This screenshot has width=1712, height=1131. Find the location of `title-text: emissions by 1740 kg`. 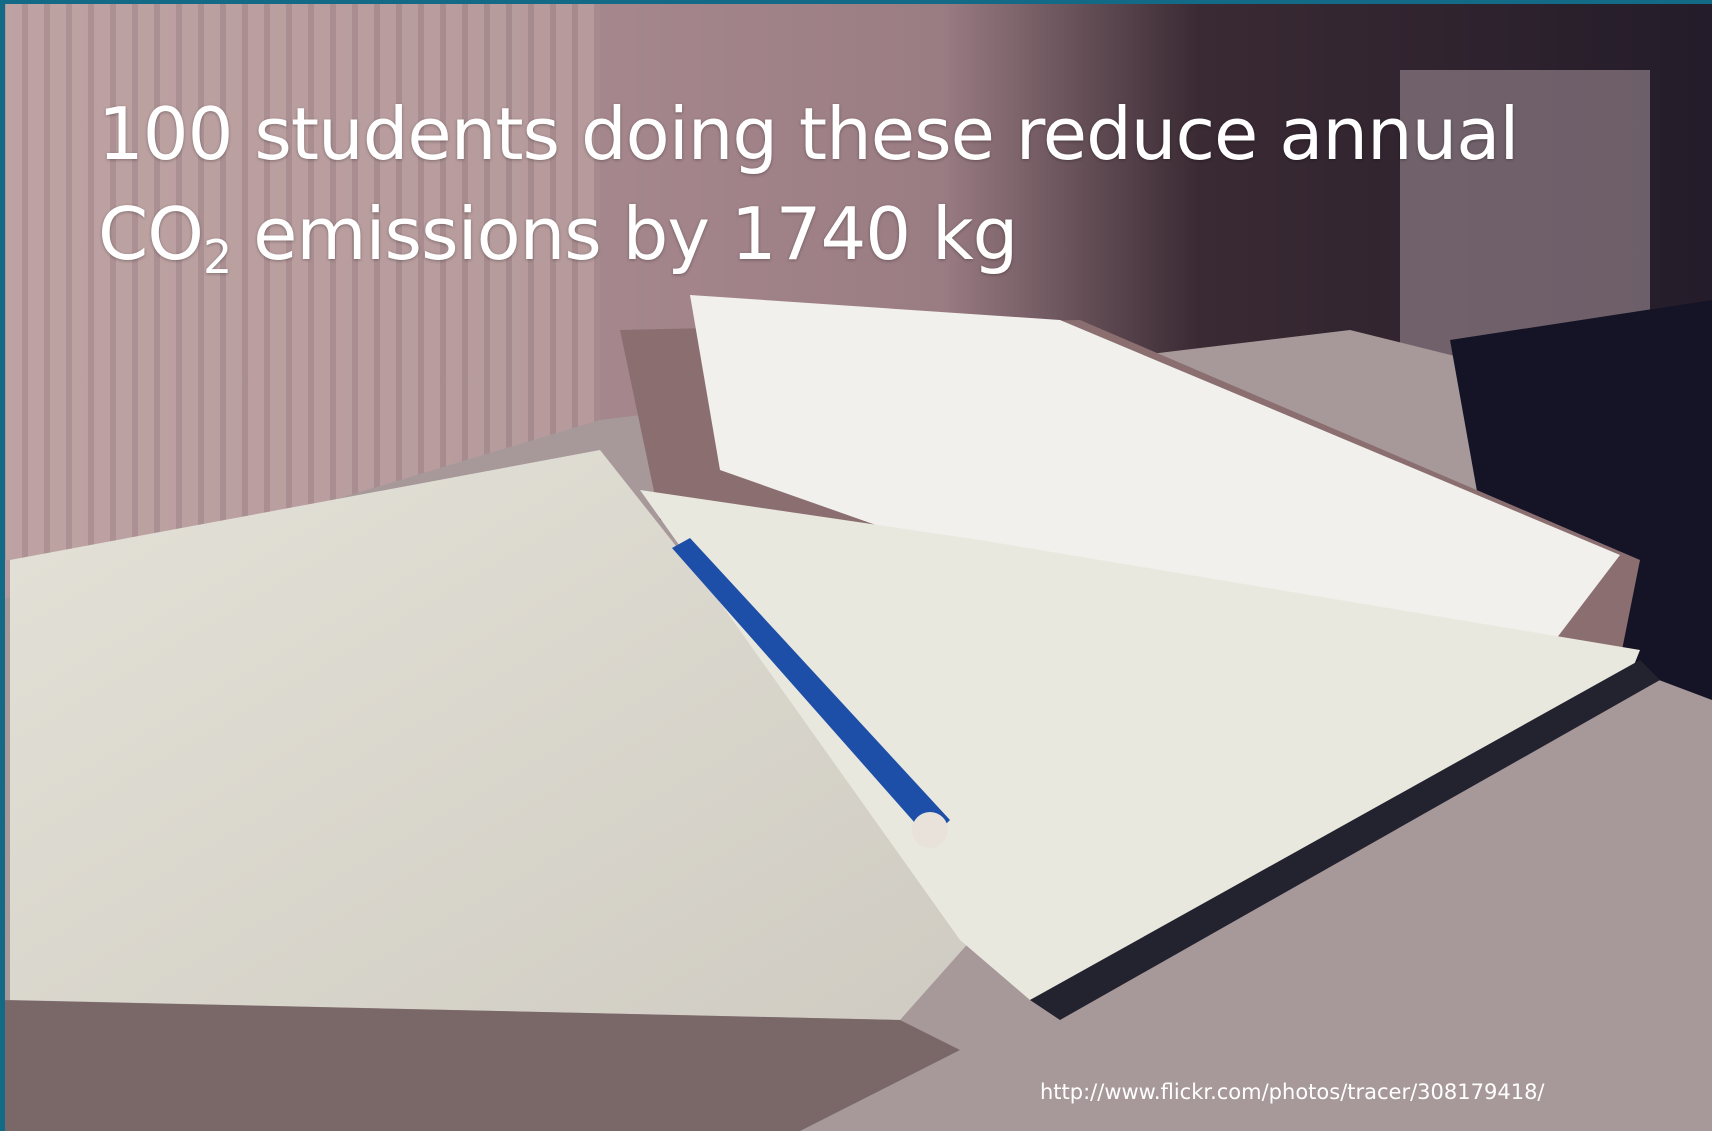

title-text: emissions by 1740 kg is located at coordinates (624, 234).